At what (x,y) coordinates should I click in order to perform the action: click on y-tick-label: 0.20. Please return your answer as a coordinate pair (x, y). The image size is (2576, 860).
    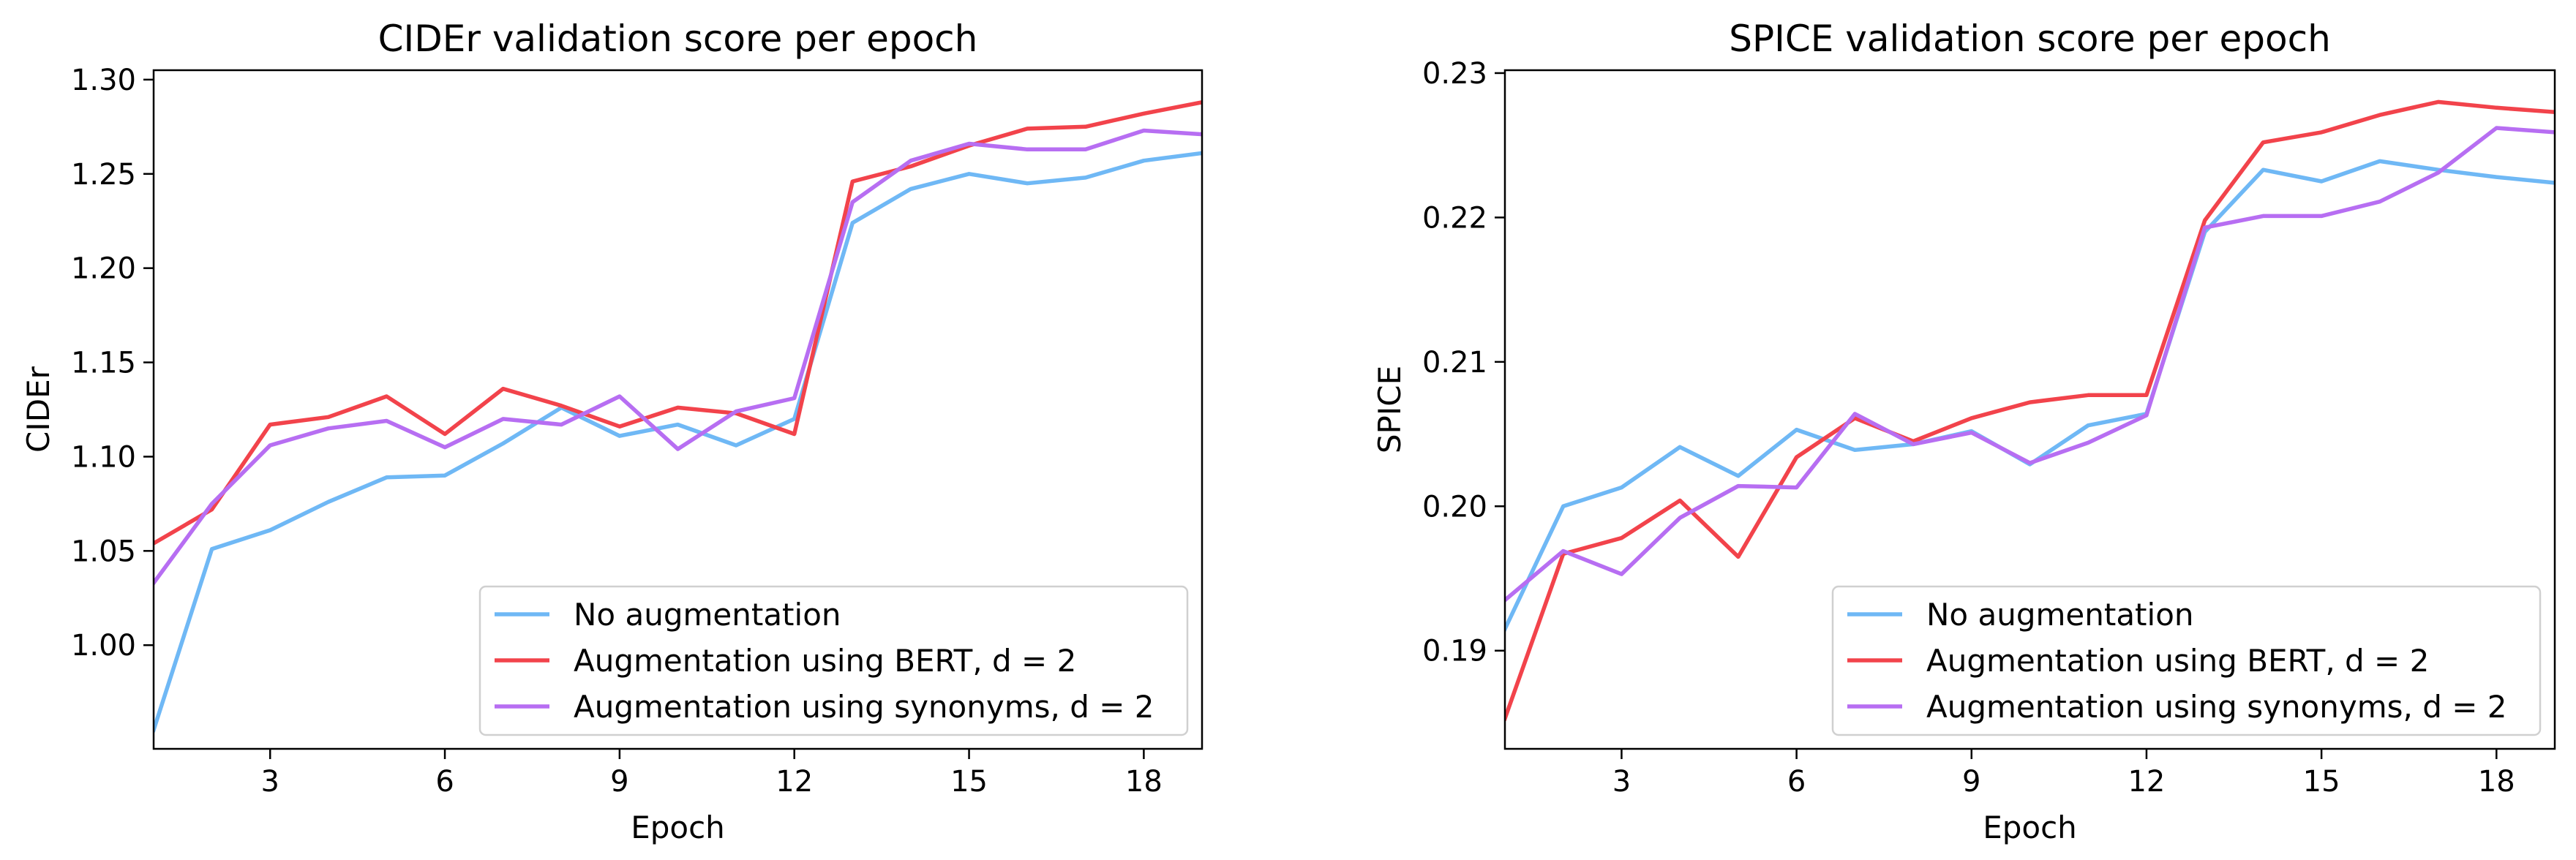
    Looking at the image, I should click on (1454, 507).